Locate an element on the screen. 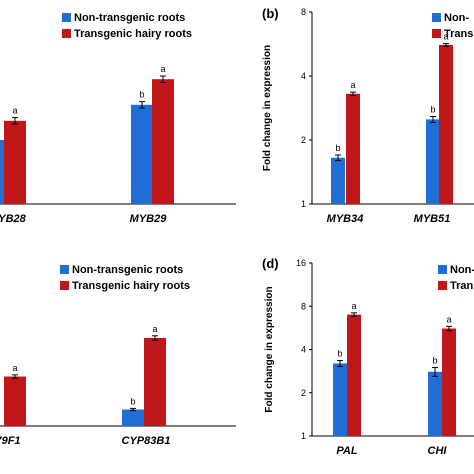  category-label: MYB29 is located at coordinates (149, 219).